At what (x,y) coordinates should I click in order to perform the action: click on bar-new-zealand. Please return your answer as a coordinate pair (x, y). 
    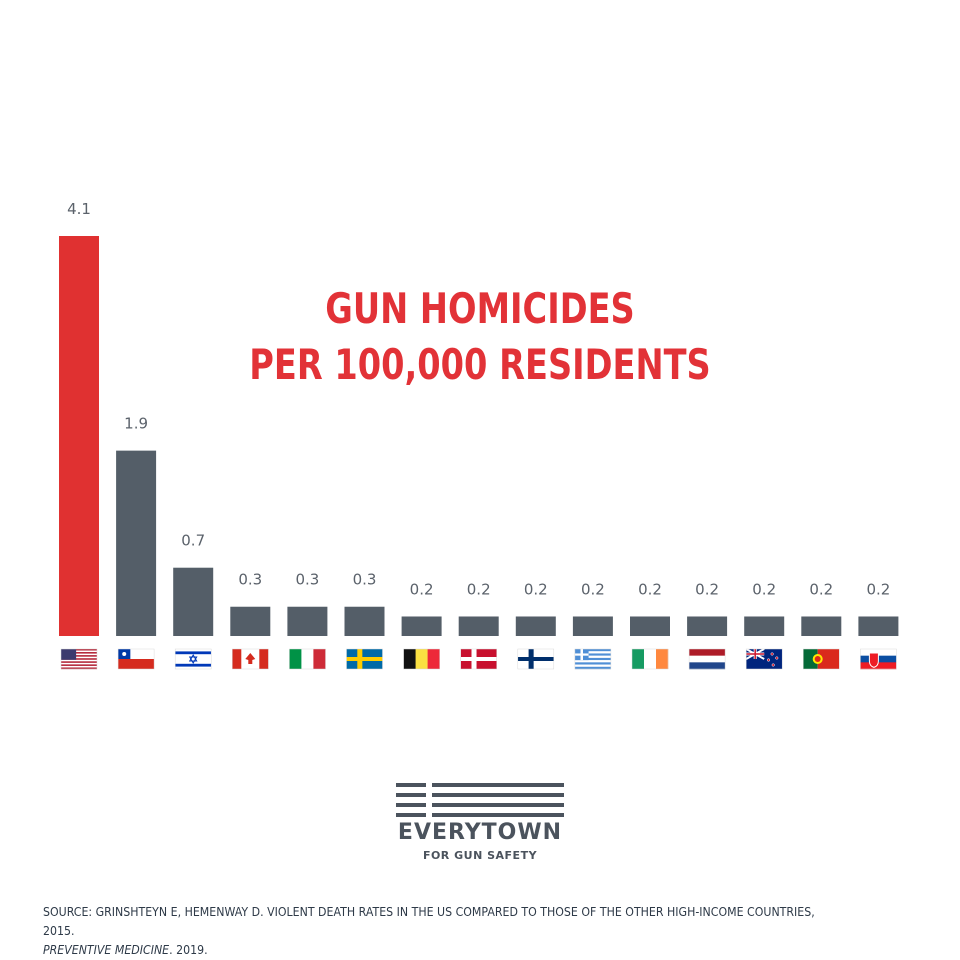
    Looking at the image, I should click on (764, 626).